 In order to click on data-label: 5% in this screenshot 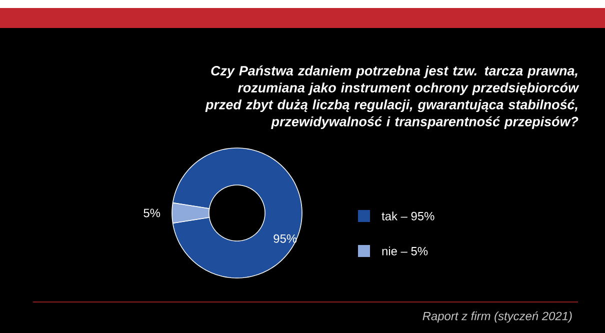, I will do `click(152, 213)`.